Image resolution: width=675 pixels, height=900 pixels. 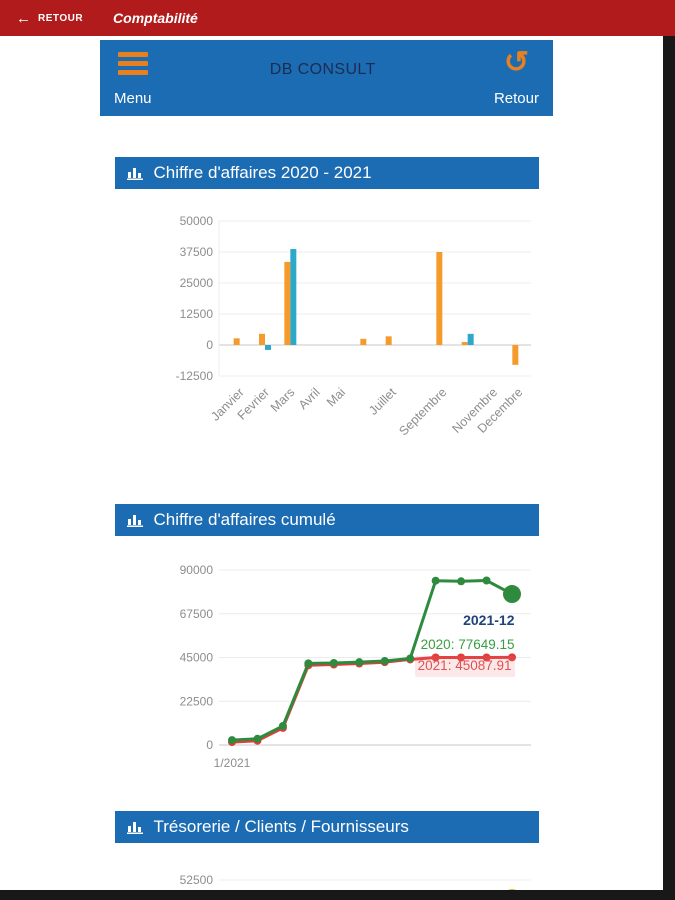 I want to click on card-header: Chiffre d'affaires cumulé, so click(x=326, y=520).